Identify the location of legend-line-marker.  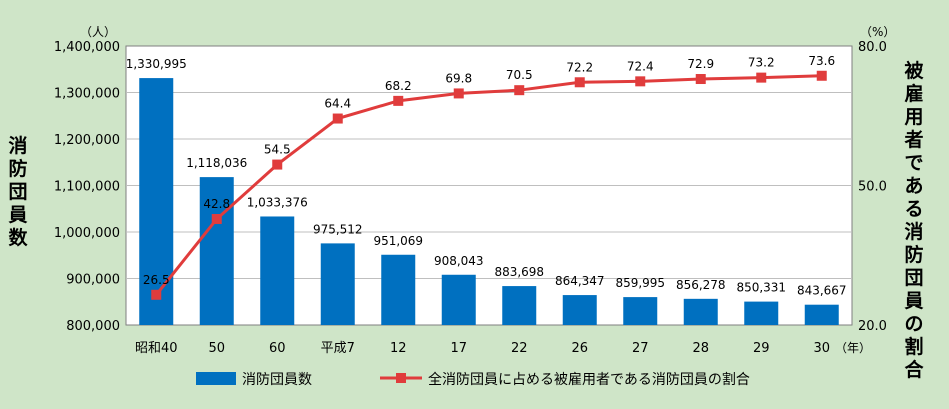
(401, 378).